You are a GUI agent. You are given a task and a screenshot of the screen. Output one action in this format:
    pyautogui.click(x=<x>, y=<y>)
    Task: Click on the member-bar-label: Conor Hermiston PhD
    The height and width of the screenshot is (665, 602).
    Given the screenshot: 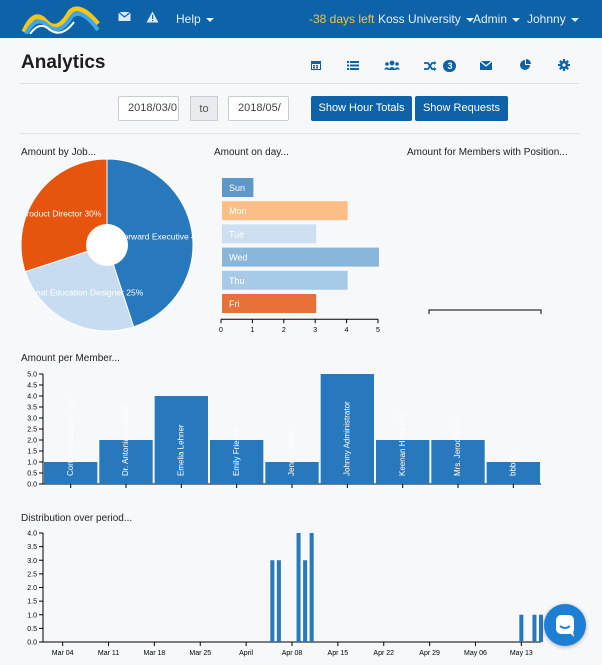 What is the action you would take?
    pyautogui.click(x=70, y=437)
    